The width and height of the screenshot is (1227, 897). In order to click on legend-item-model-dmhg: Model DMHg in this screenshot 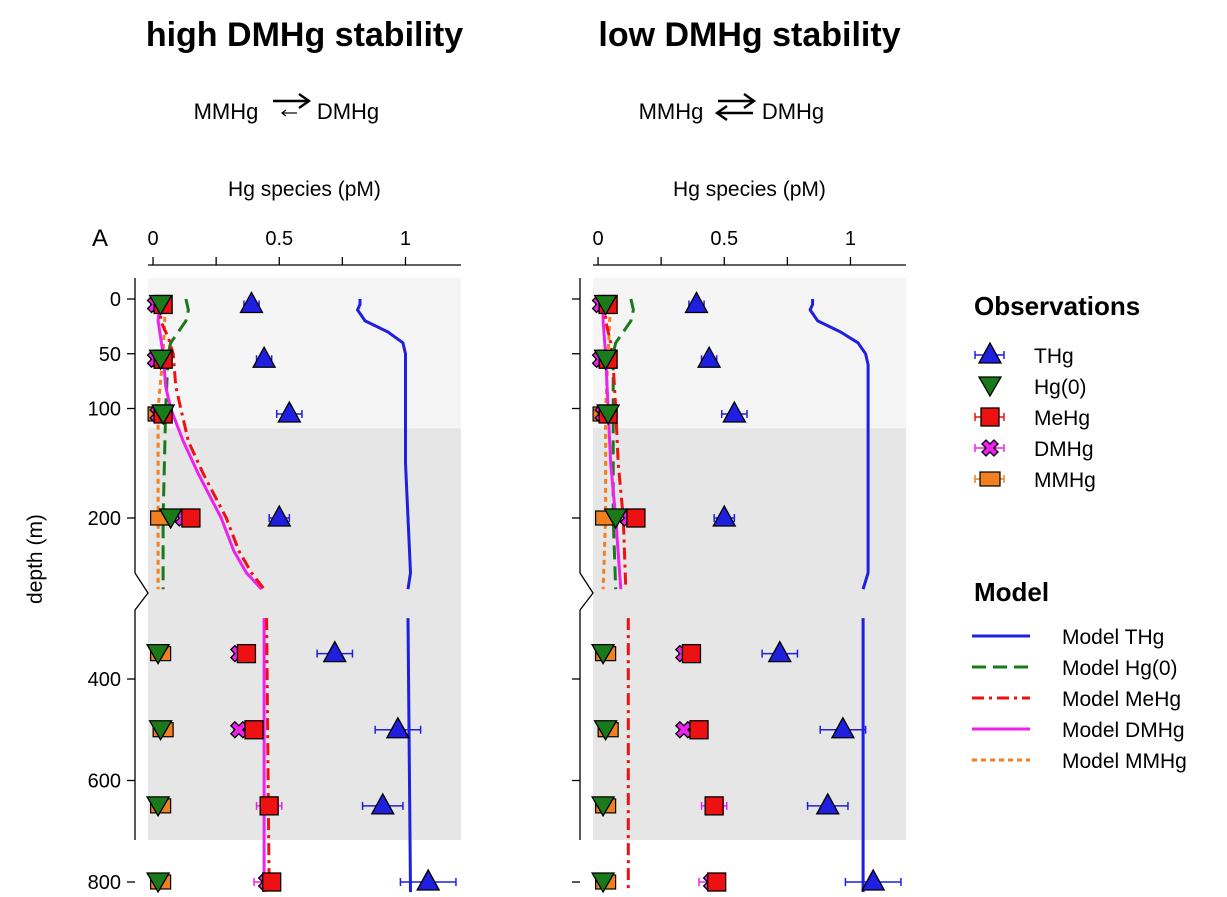, I will do `click(1078, 730)`.